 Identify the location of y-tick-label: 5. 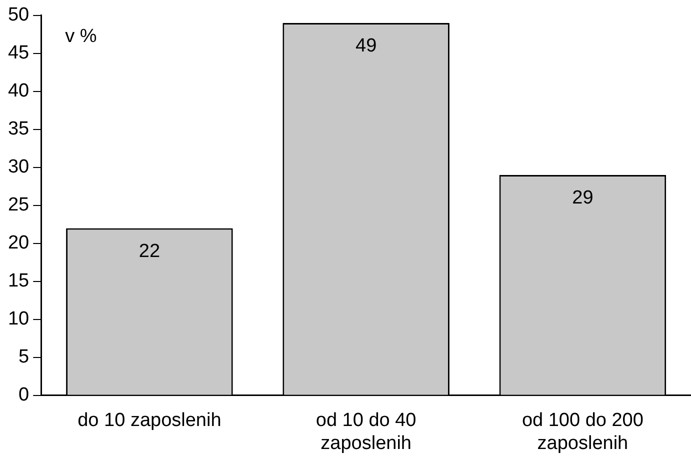
(24, 357).